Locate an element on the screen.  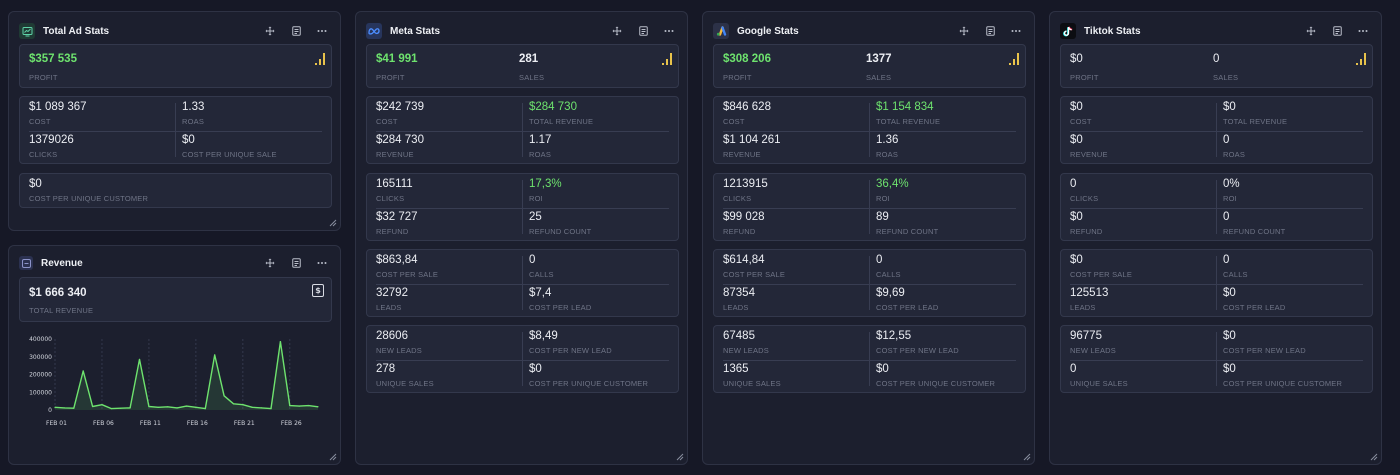
dollar-icon: $ is located at coordinates (318, 290).